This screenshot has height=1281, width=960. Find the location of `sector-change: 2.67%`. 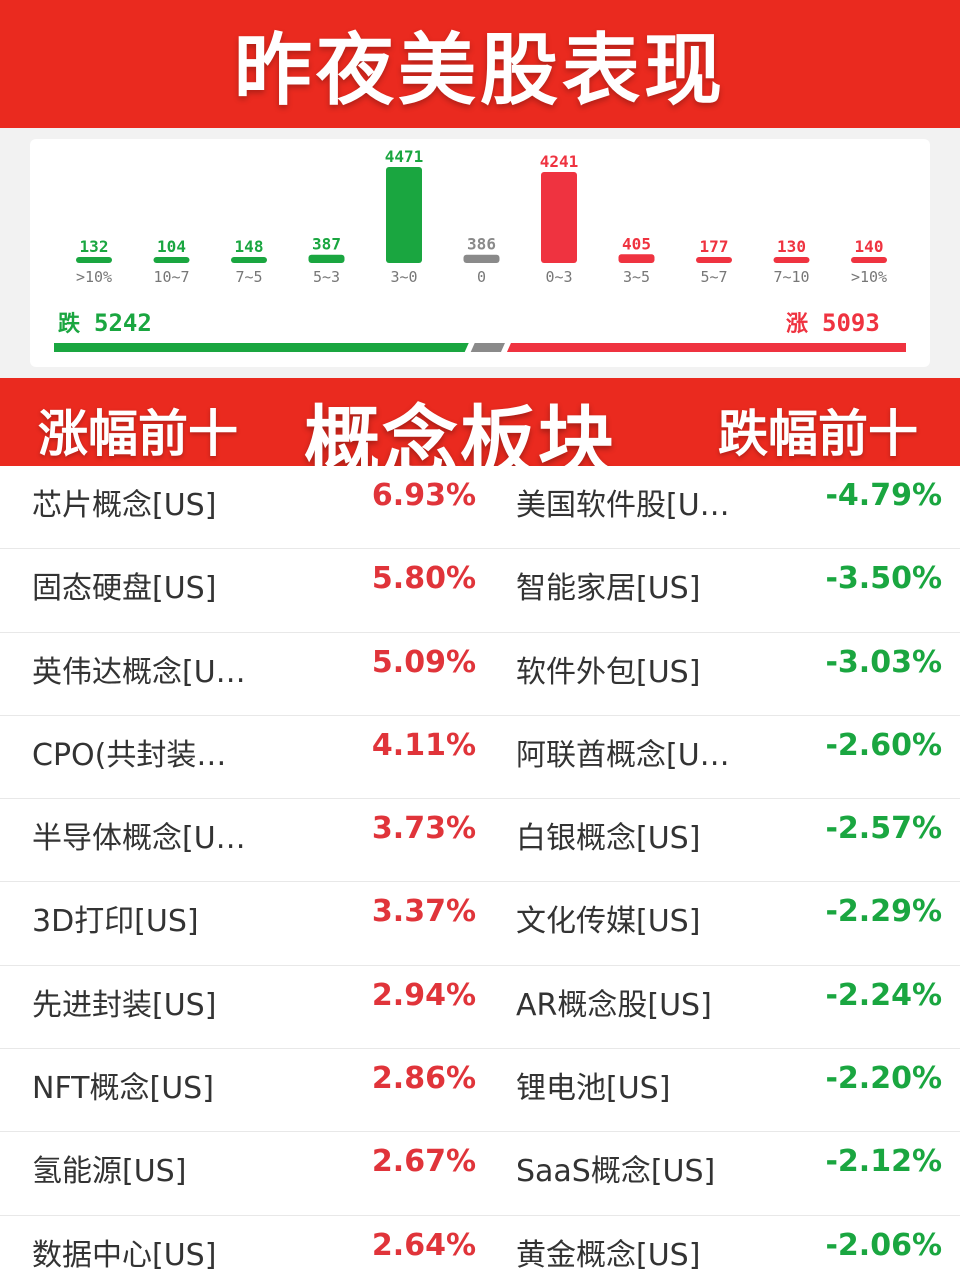

sector-change: 2.67% is located at coordinates (423, 1162).